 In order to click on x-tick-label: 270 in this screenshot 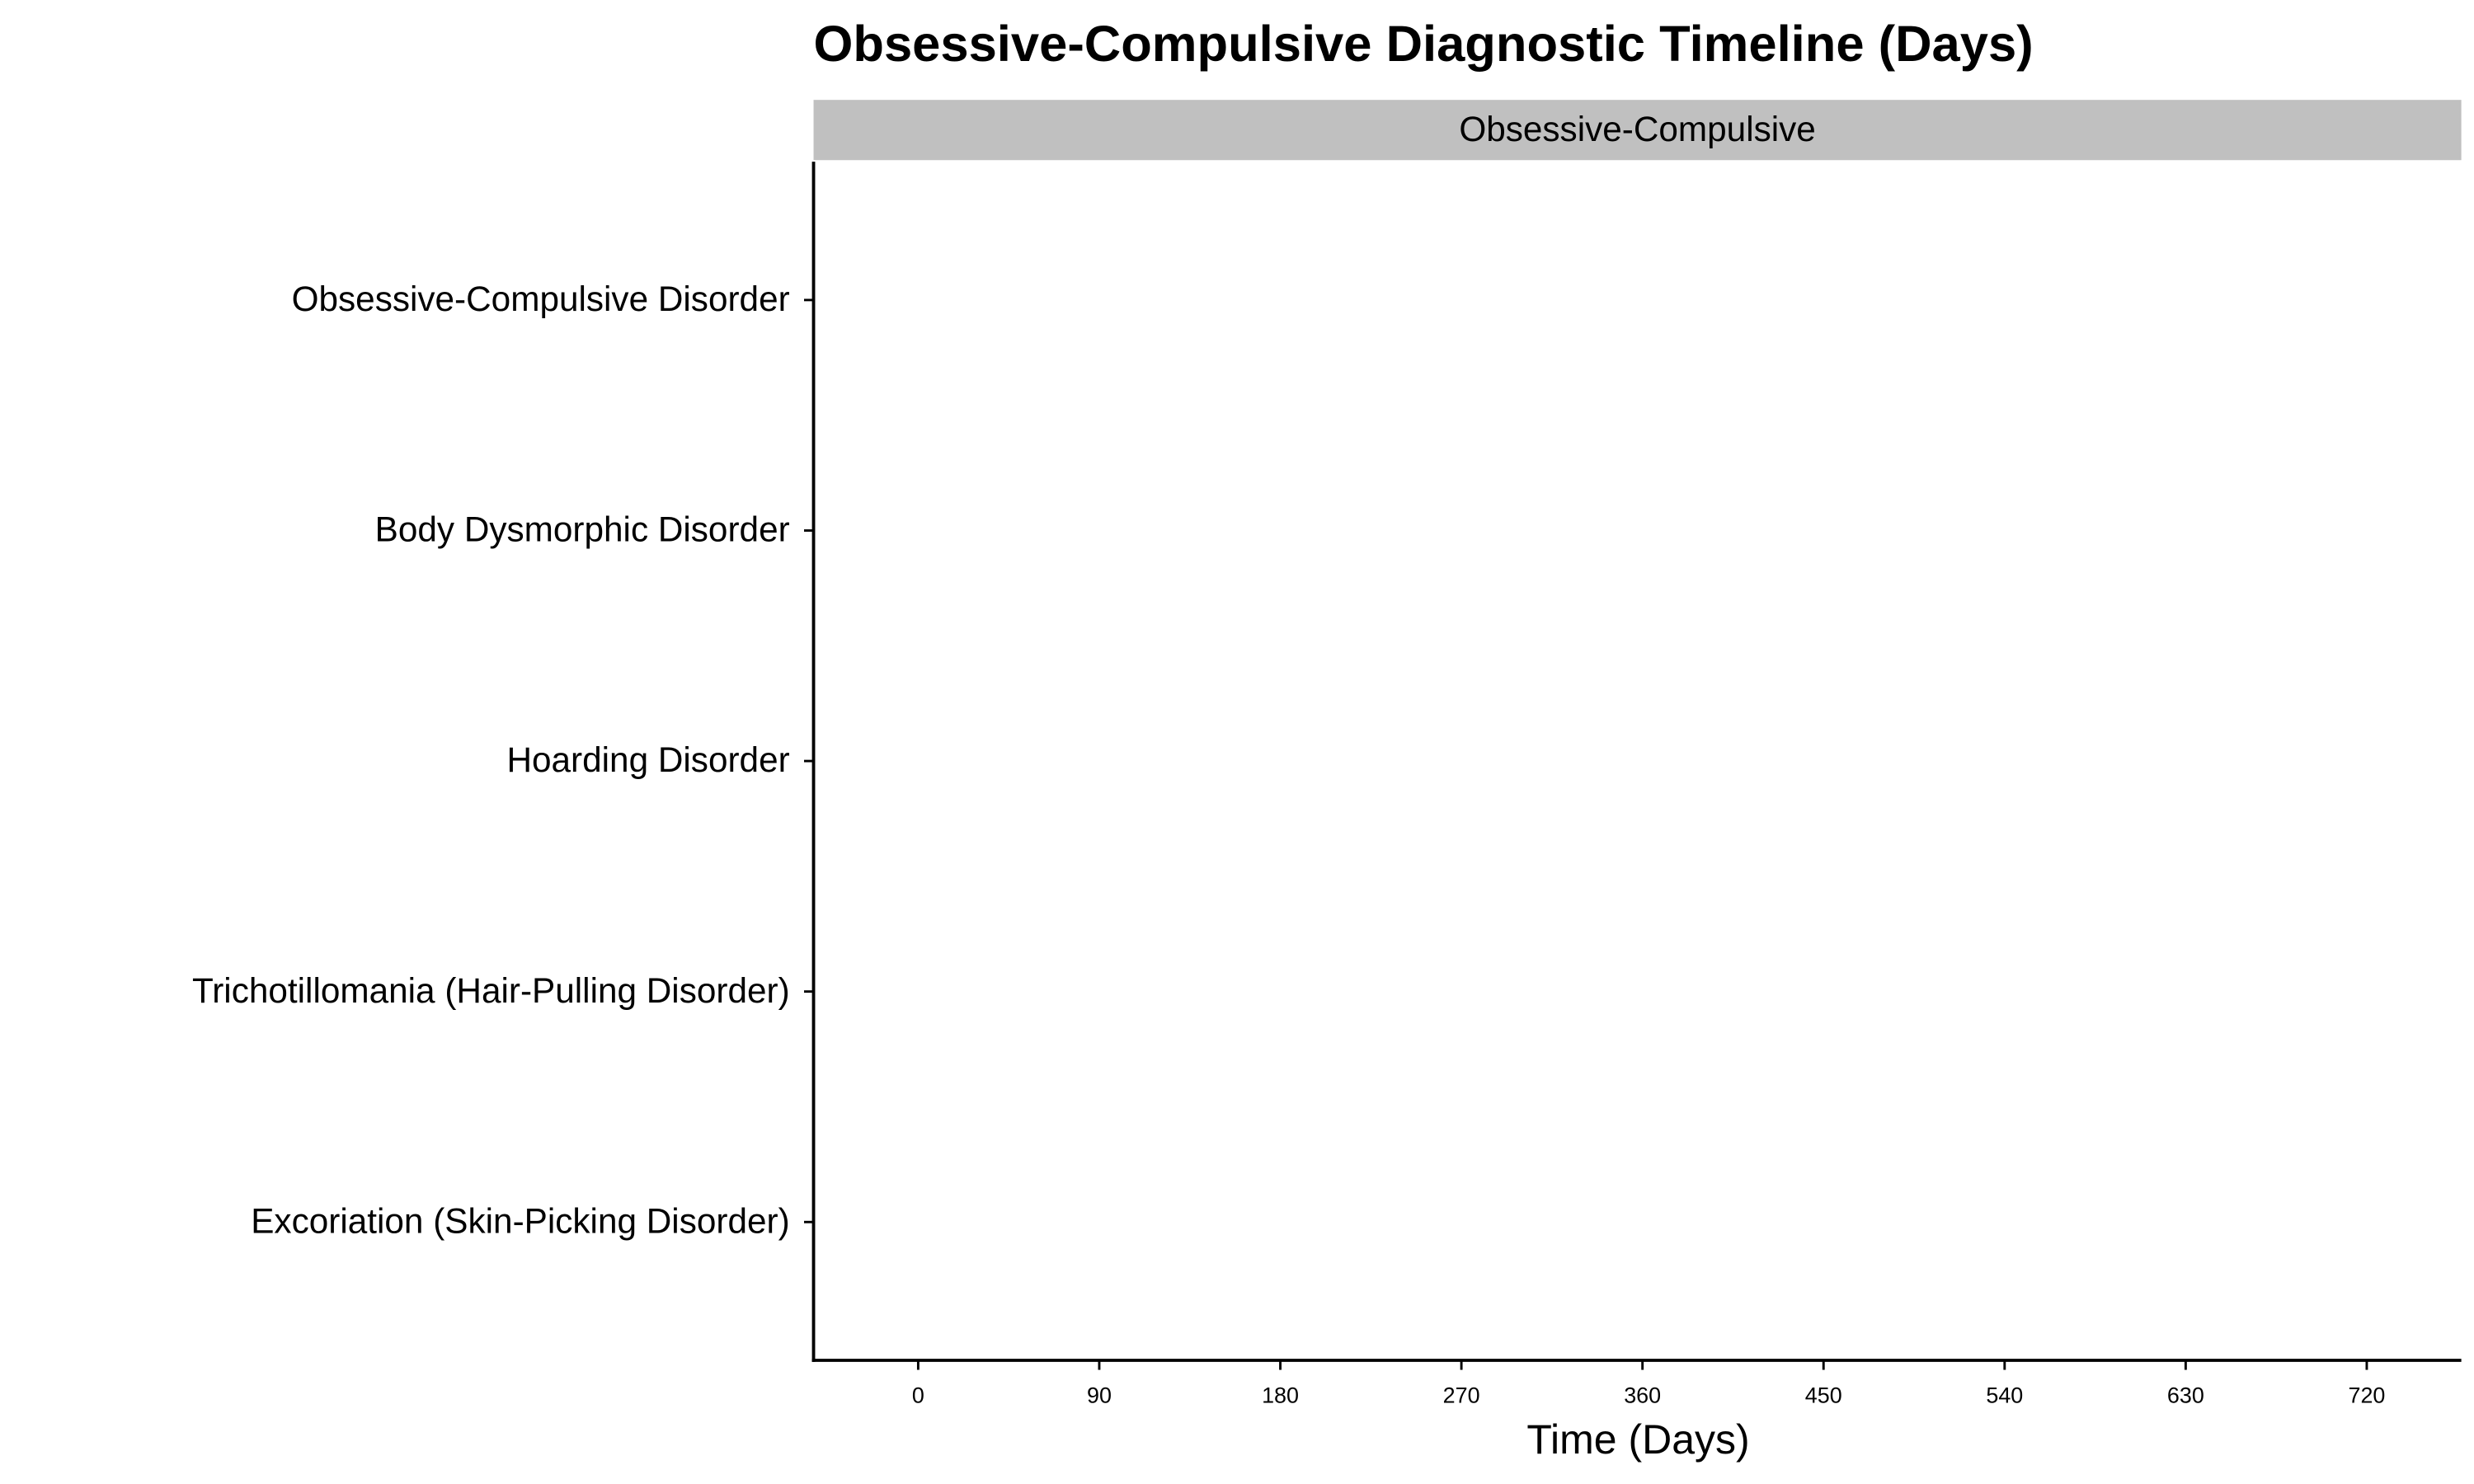, I will do `click(1461, 1395)`.